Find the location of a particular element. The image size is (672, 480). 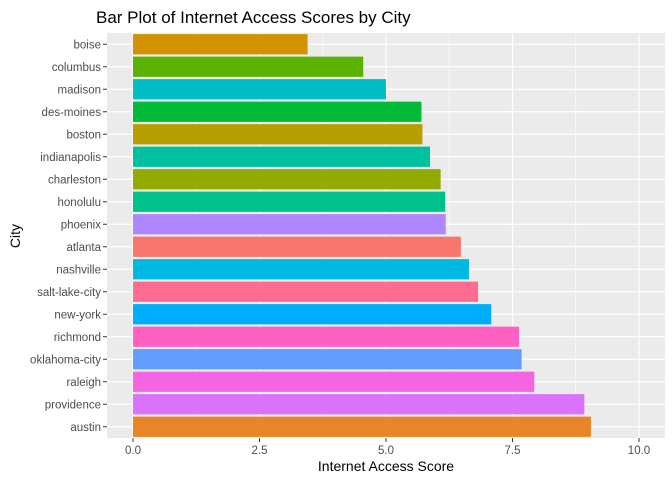

y-tick-label: phoenix is located at coordinates (81, 225).